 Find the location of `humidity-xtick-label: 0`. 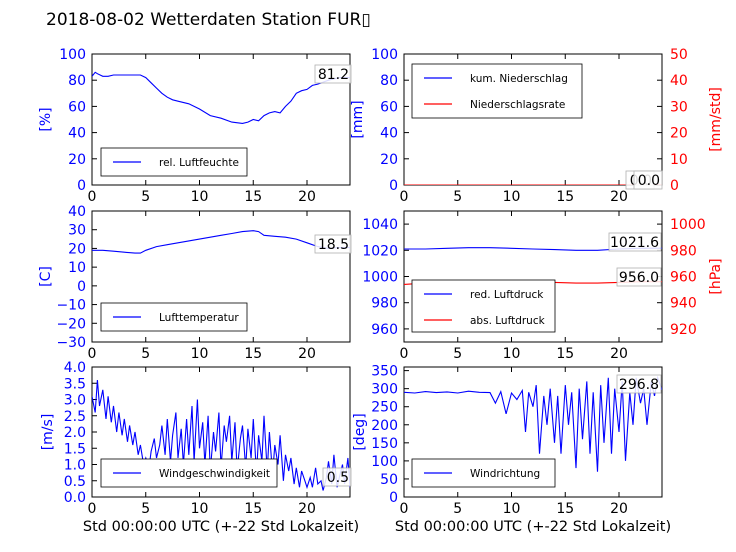

humidity-xtick-label: 0 is located at coordinates (92, 197).